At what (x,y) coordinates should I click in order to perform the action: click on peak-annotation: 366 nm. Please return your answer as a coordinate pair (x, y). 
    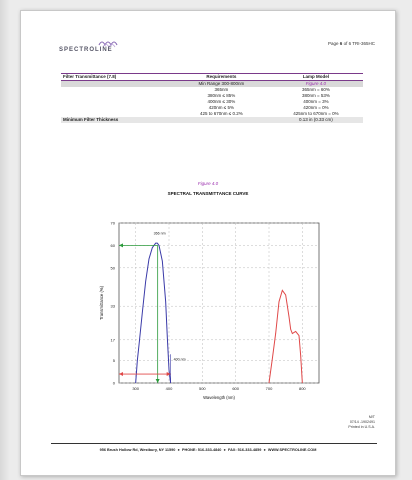
    Looking at the image, I should click on (160, 233).